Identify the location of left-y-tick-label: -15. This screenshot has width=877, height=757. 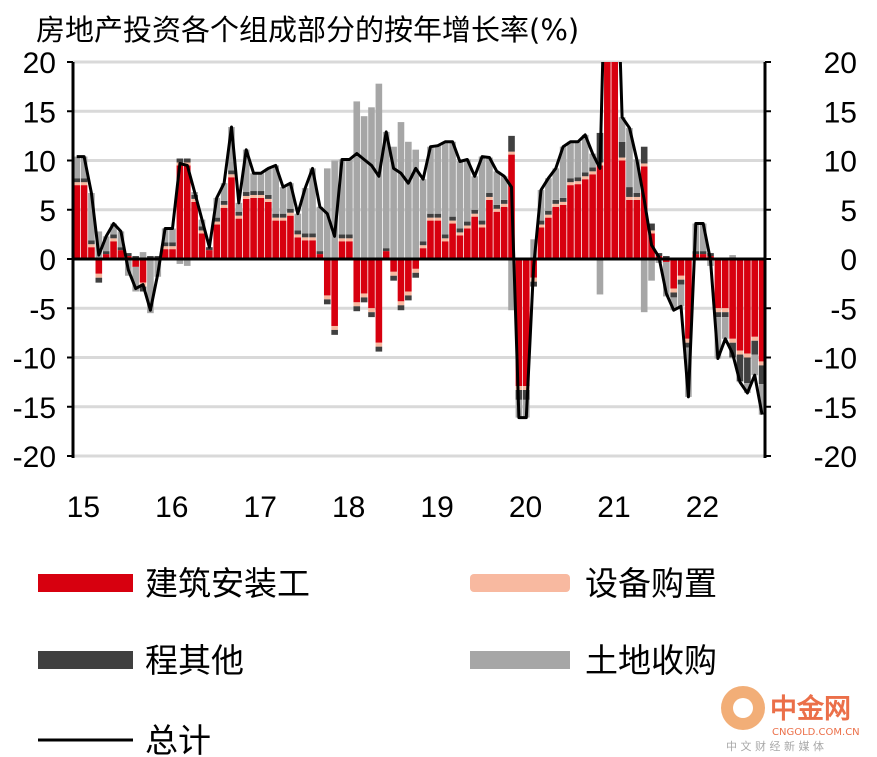
(34, 408).